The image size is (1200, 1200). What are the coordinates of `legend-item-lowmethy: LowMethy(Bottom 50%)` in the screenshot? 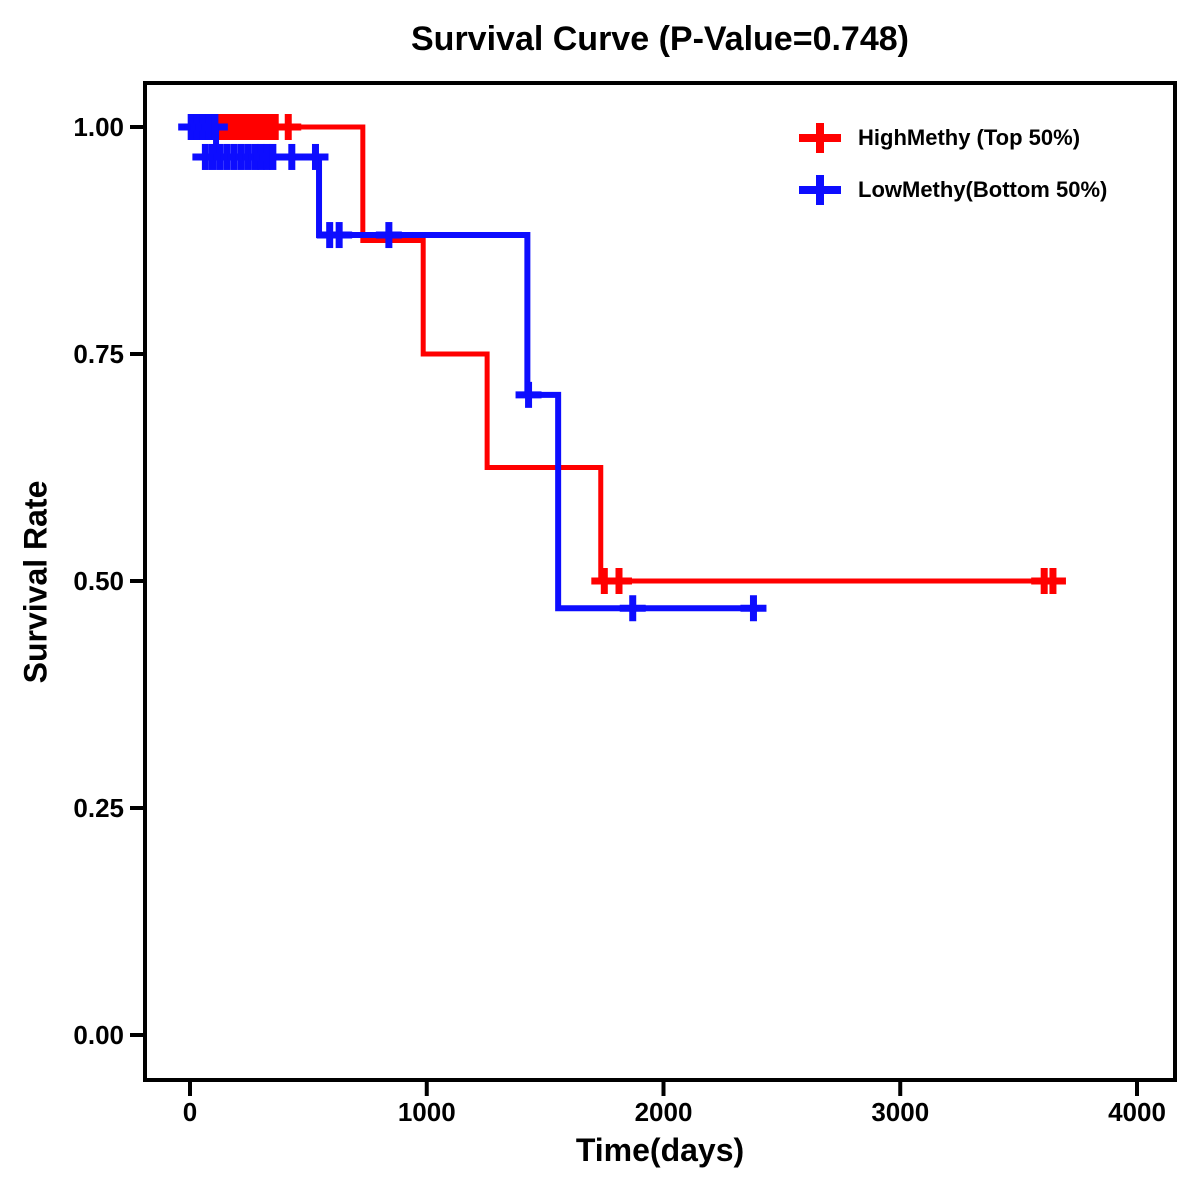 It's located at (951, 190).